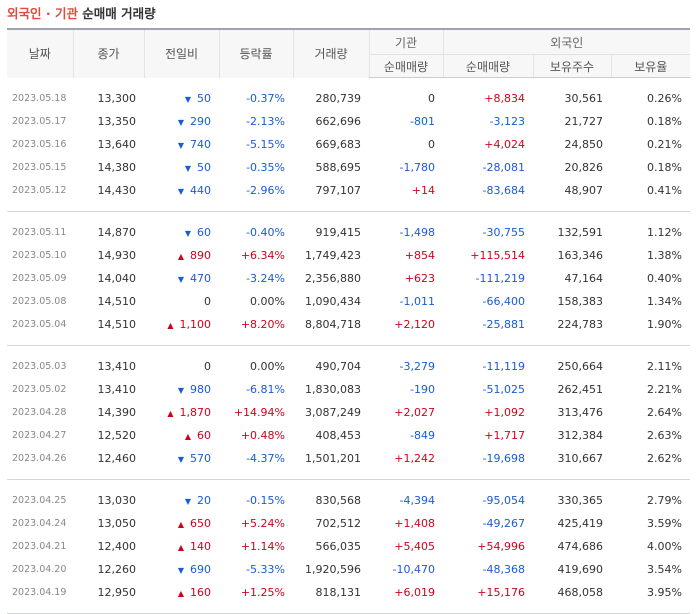 This screenshot has height=614, width=698. I want to click on up-arrow-icon: ▲, so click(170, 325).